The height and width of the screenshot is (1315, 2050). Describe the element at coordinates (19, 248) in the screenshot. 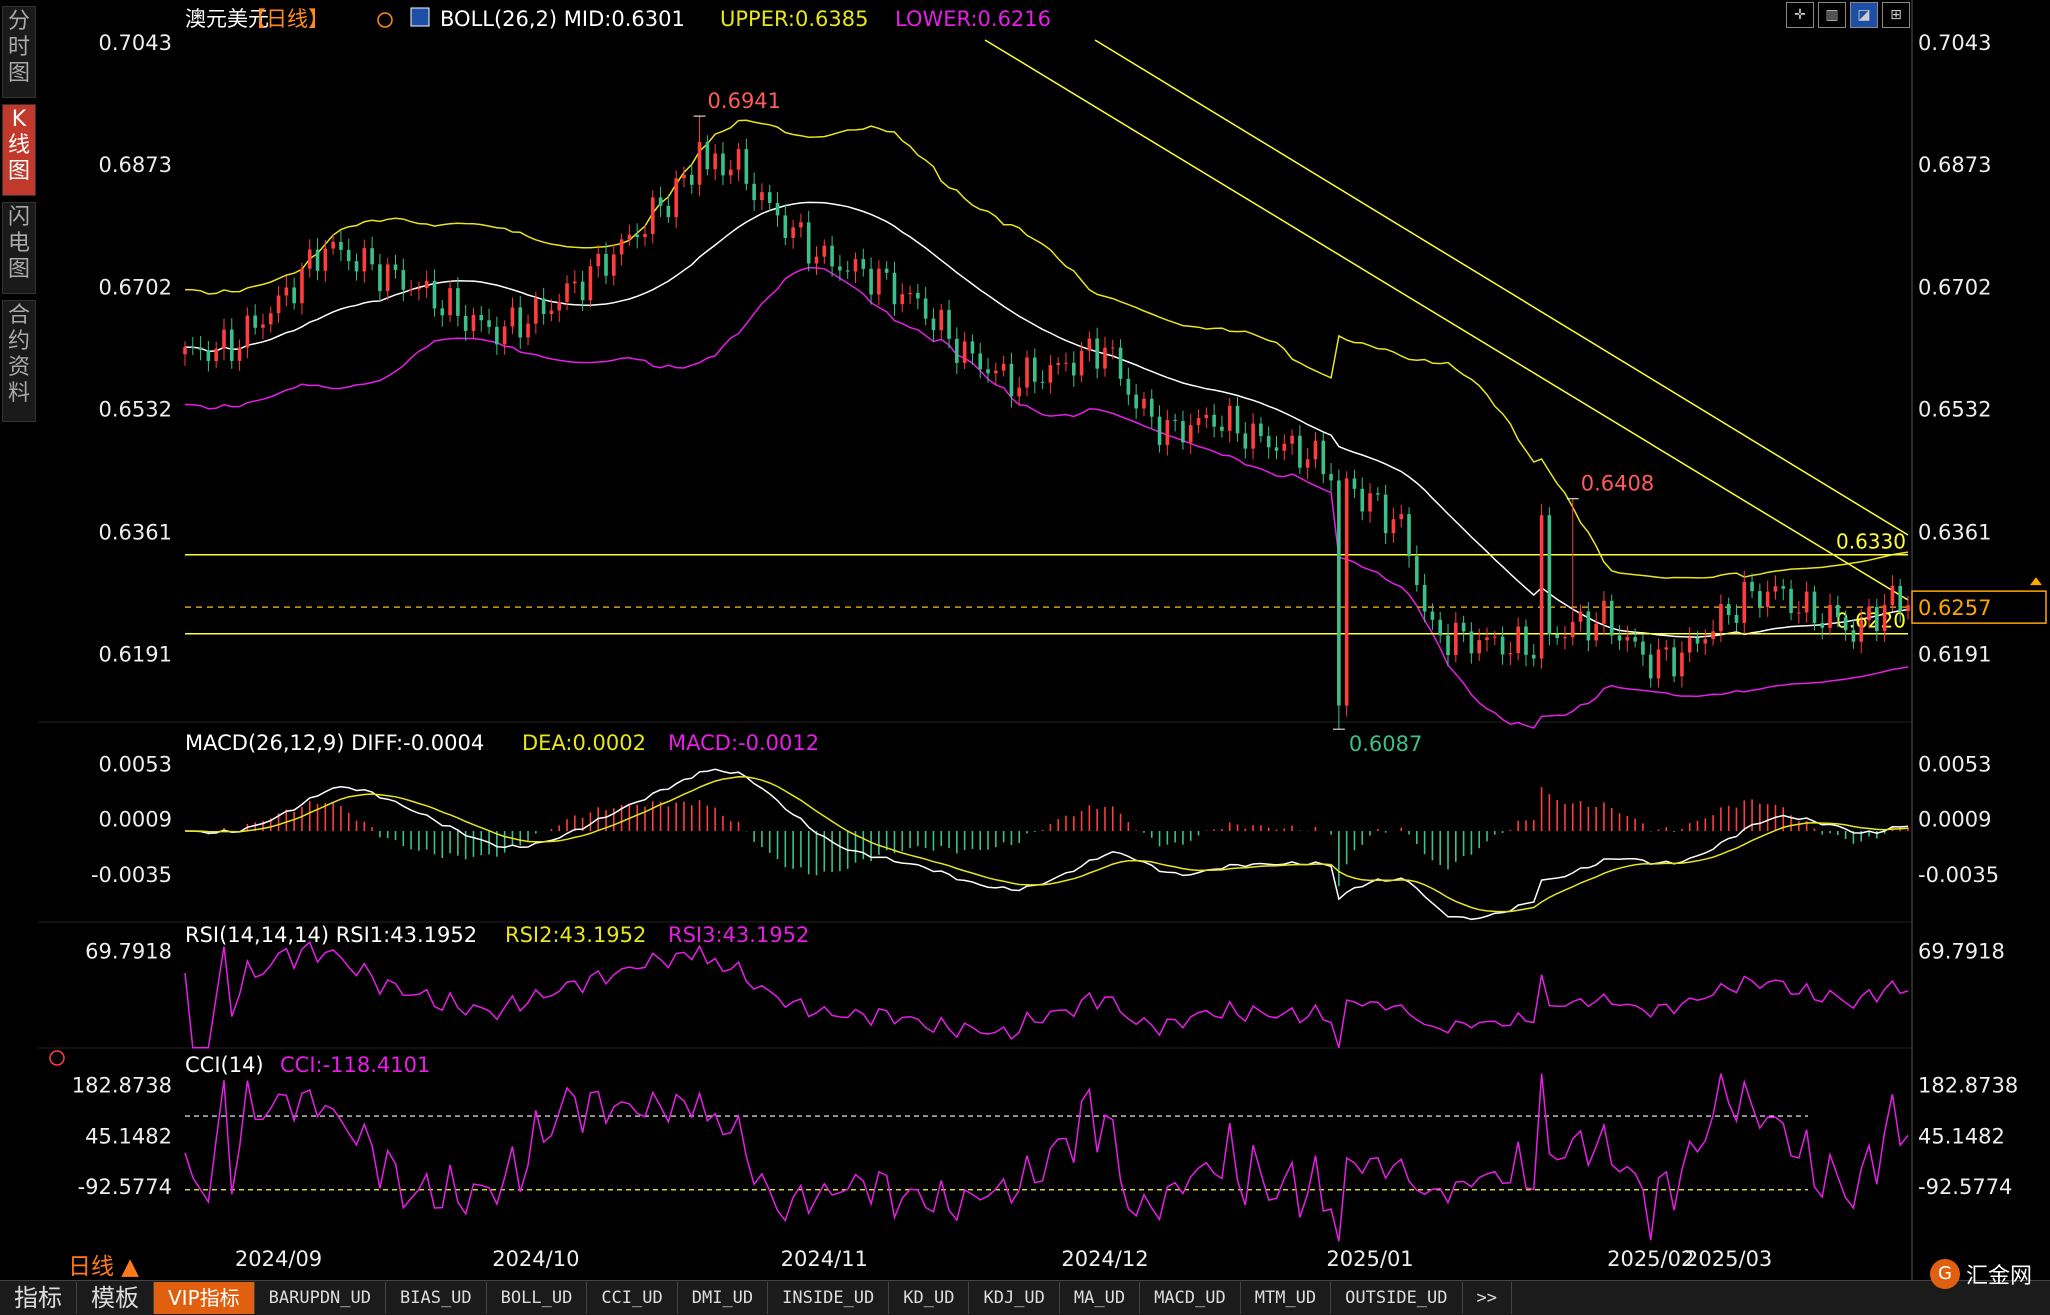

I see `tab-flash: 闪电图` at that location.